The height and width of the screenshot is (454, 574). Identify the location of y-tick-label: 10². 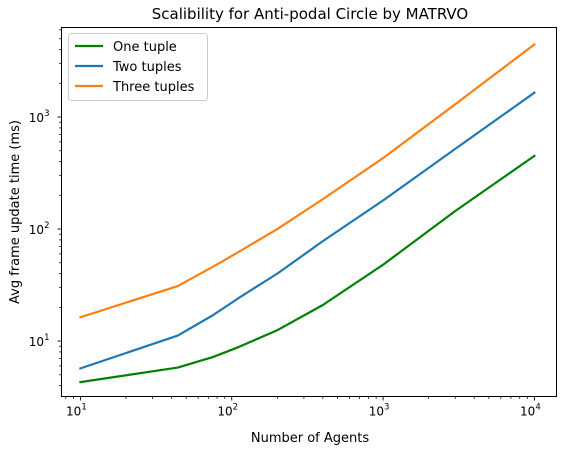
(39, 229).